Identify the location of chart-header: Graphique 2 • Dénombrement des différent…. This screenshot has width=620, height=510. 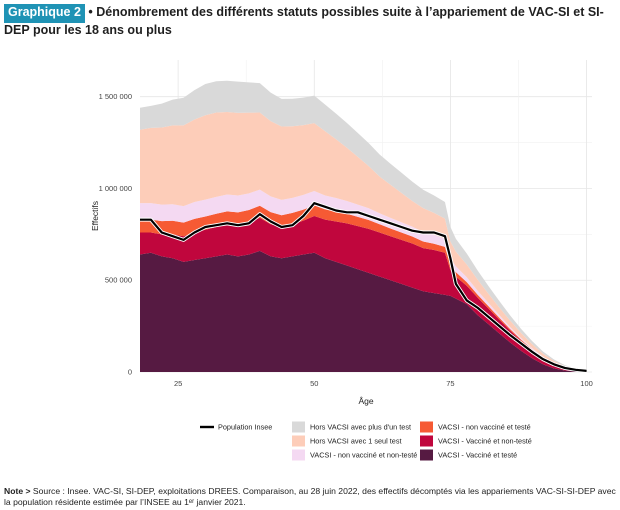
(309, 21).